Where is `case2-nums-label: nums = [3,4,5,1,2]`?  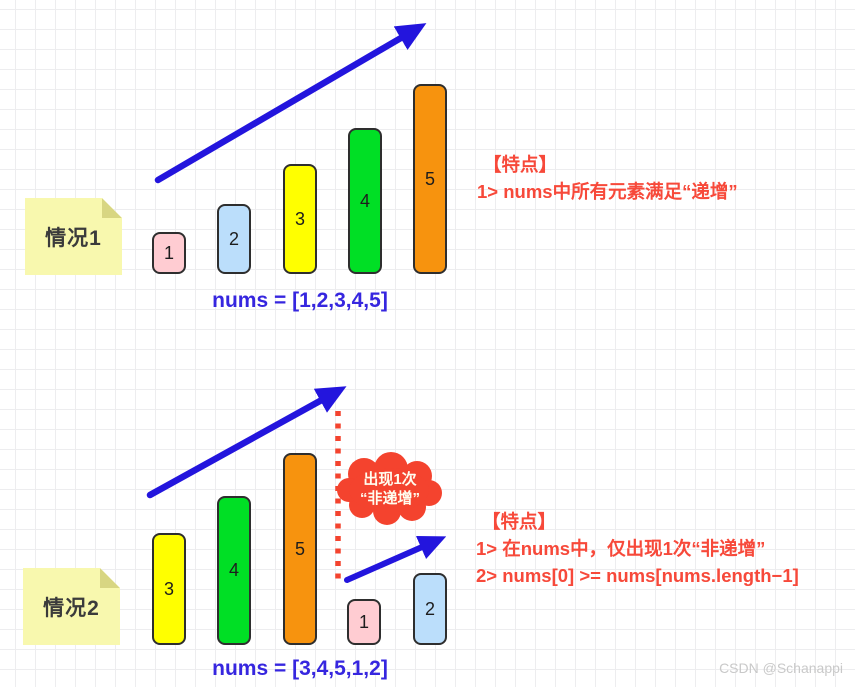 case2-nums-label: nums = [3,4,5,1,2] is located at coordinates (300, 668).